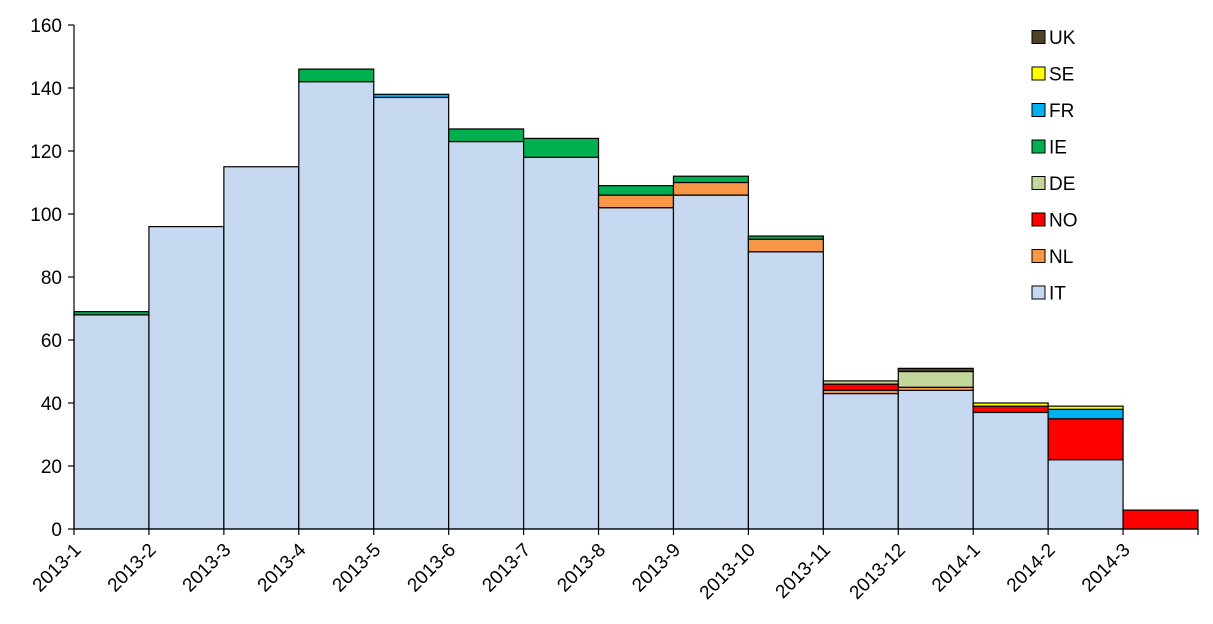 This screenshot has height=624, width=1213. I want to click on x-tick-label-2013-7: 2013-7, so click(506, 568).